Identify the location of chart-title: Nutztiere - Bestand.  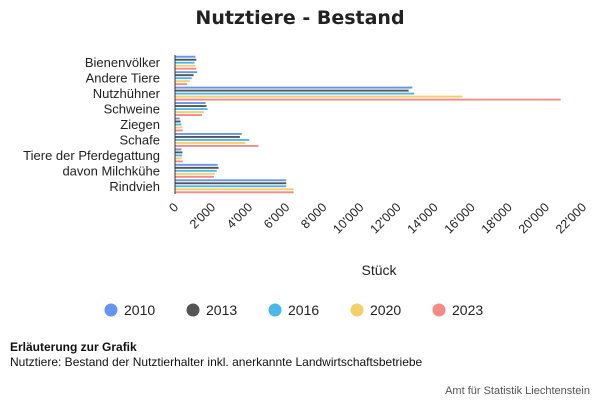
(300, 18).